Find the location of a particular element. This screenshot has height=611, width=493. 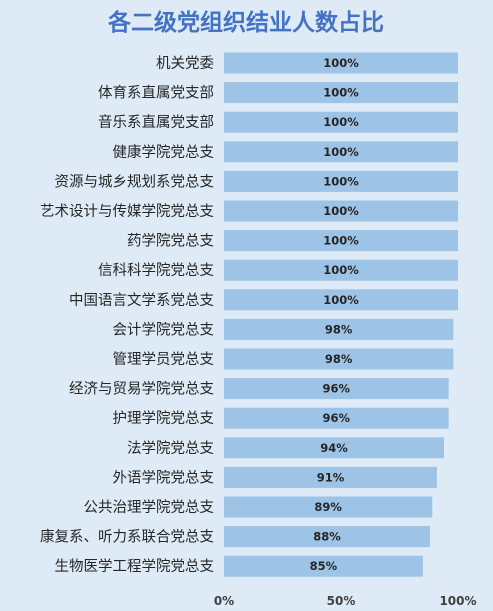

category-label: 管理学员党总支 is located at coordinates (164, 359).